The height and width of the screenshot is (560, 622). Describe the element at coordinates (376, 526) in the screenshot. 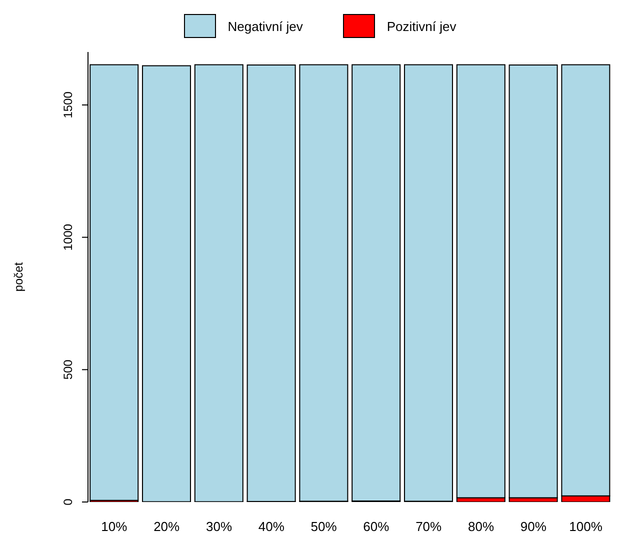

I see `x-tick-label: 60%` at that location.